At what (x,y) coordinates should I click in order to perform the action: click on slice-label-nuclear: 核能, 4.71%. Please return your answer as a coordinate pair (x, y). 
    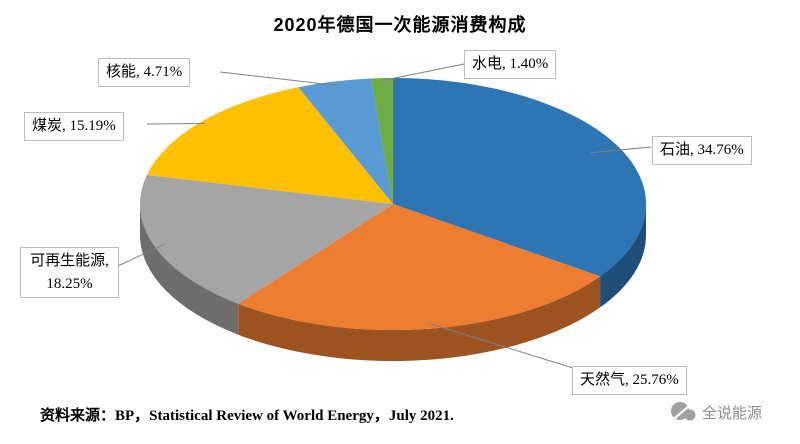
    Looking at the image, I should click on (144, 72).